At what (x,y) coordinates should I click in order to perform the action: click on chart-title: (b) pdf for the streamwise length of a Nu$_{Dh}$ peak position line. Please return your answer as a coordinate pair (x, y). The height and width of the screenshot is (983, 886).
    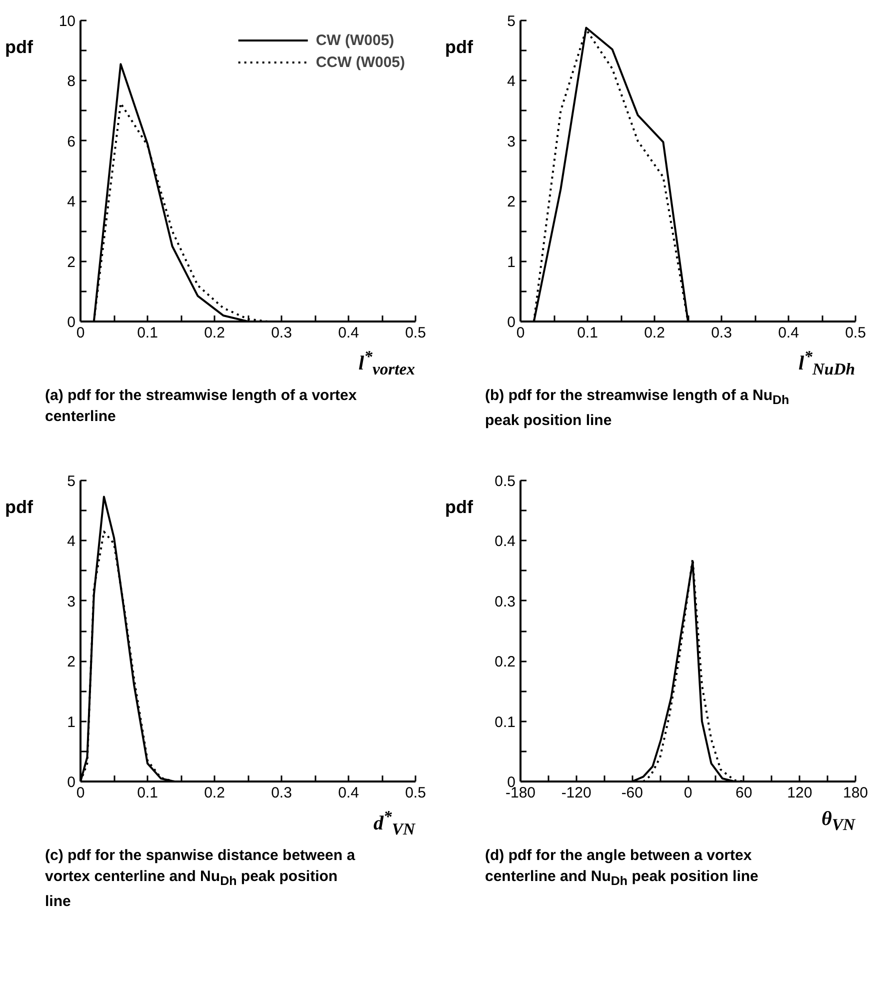
    Looking at the image, I should click on (637, 408).